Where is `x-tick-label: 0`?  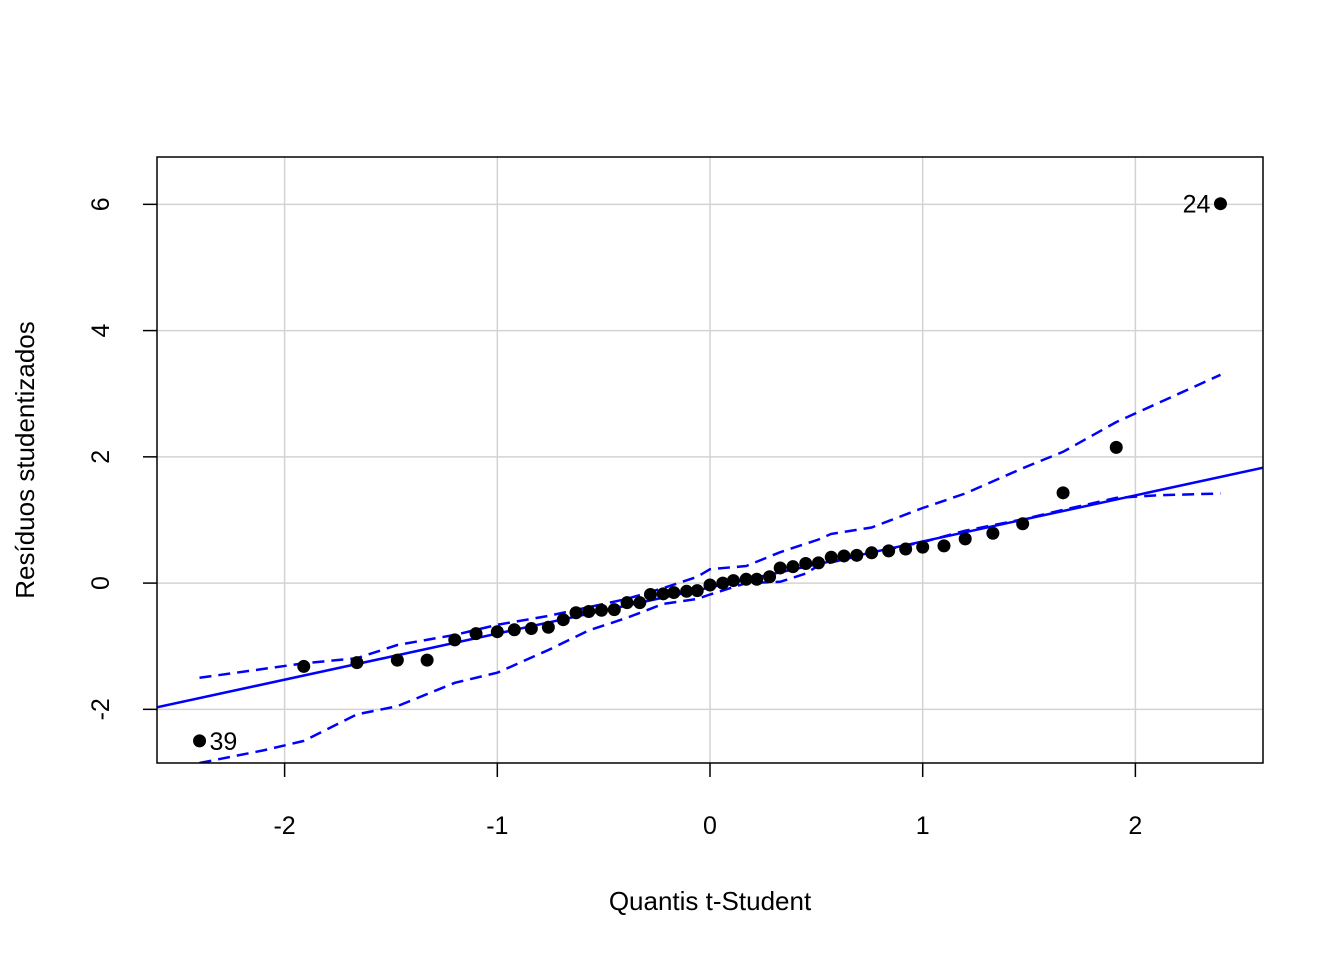
x-tick-label: 0 is located at coordinates (710, 826).